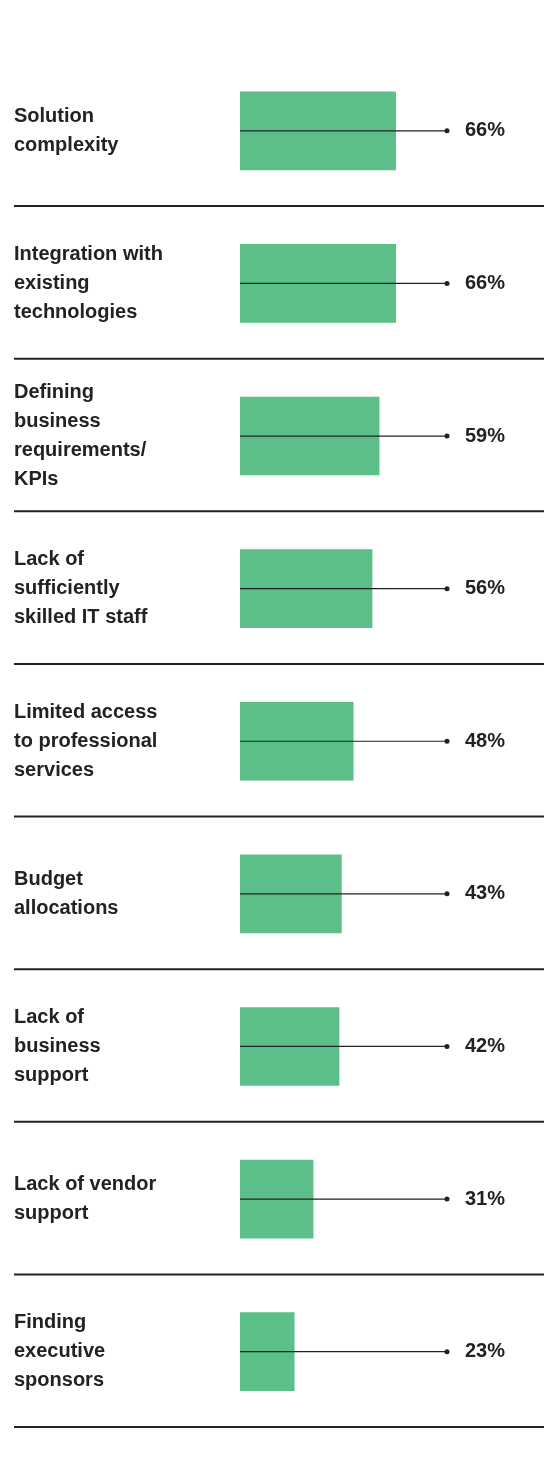 The image size is (552, 1468). Describe the element at coordinates (66, 892) in the screenshot. I see `y-tick-label: Budget allocations` at that location.